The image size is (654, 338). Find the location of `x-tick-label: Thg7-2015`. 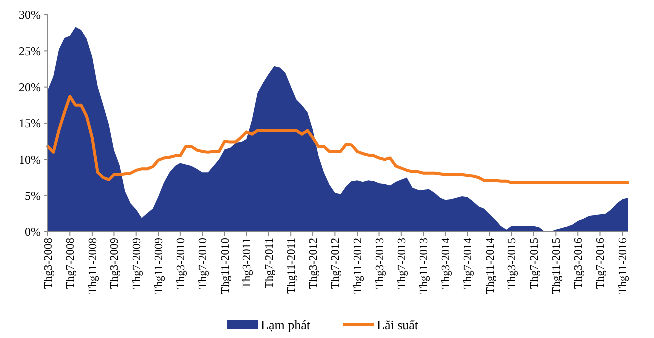

x-tick-label: Thg7-2015 is located at coordinates (534, 264).